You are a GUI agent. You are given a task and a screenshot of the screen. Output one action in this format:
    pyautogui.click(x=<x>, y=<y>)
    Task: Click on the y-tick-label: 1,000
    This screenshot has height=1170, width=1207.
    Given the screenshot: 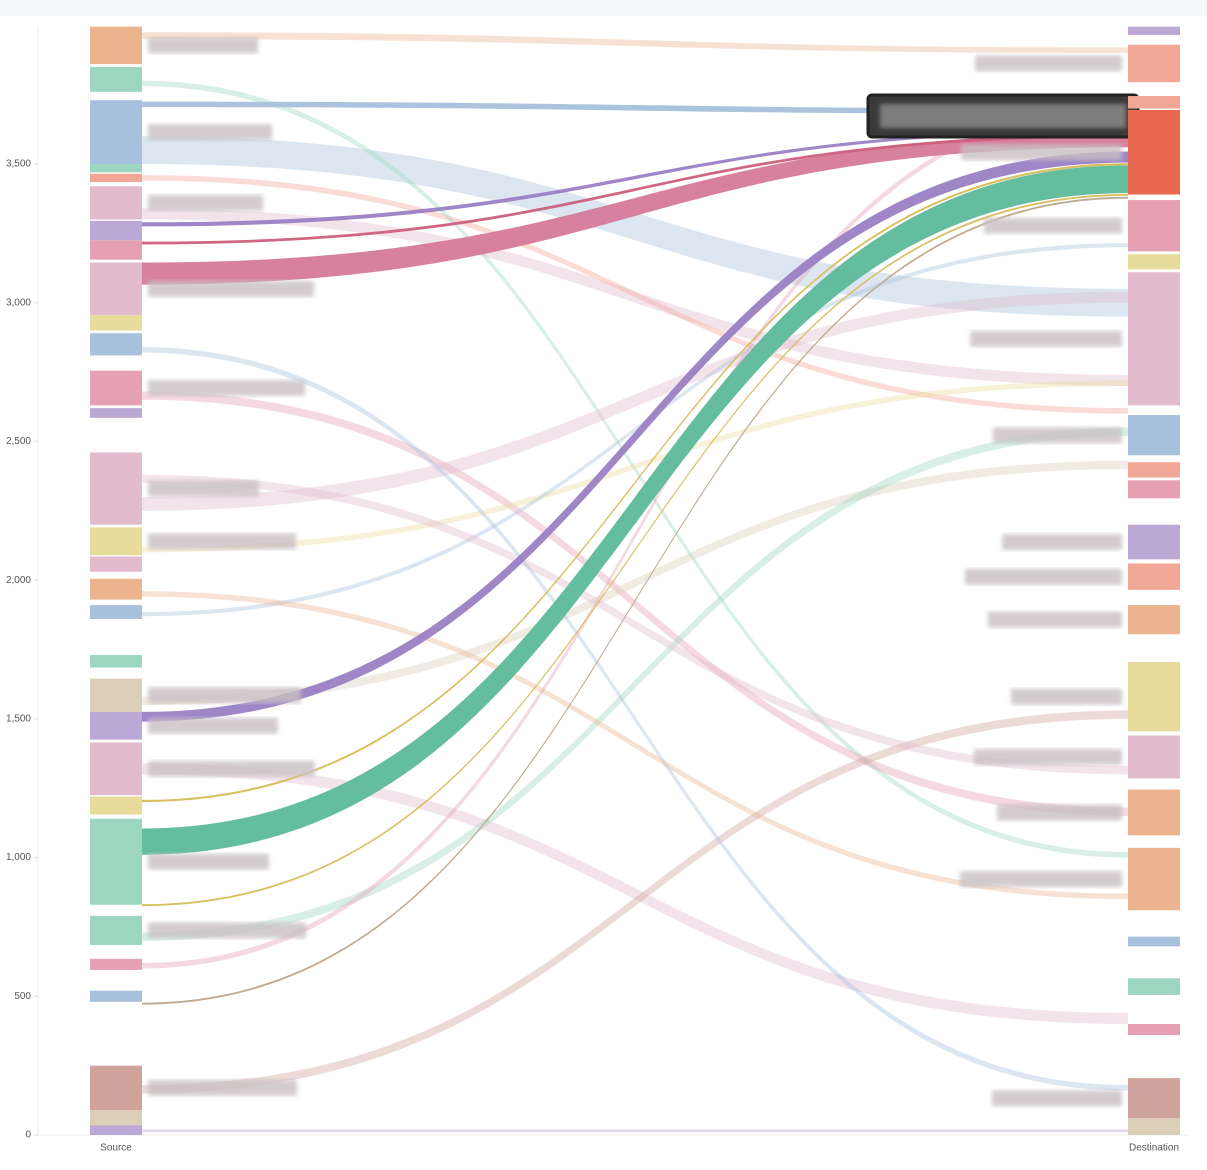 What is the action you would take?
    pyautogui.click(x=18, y=857)
    